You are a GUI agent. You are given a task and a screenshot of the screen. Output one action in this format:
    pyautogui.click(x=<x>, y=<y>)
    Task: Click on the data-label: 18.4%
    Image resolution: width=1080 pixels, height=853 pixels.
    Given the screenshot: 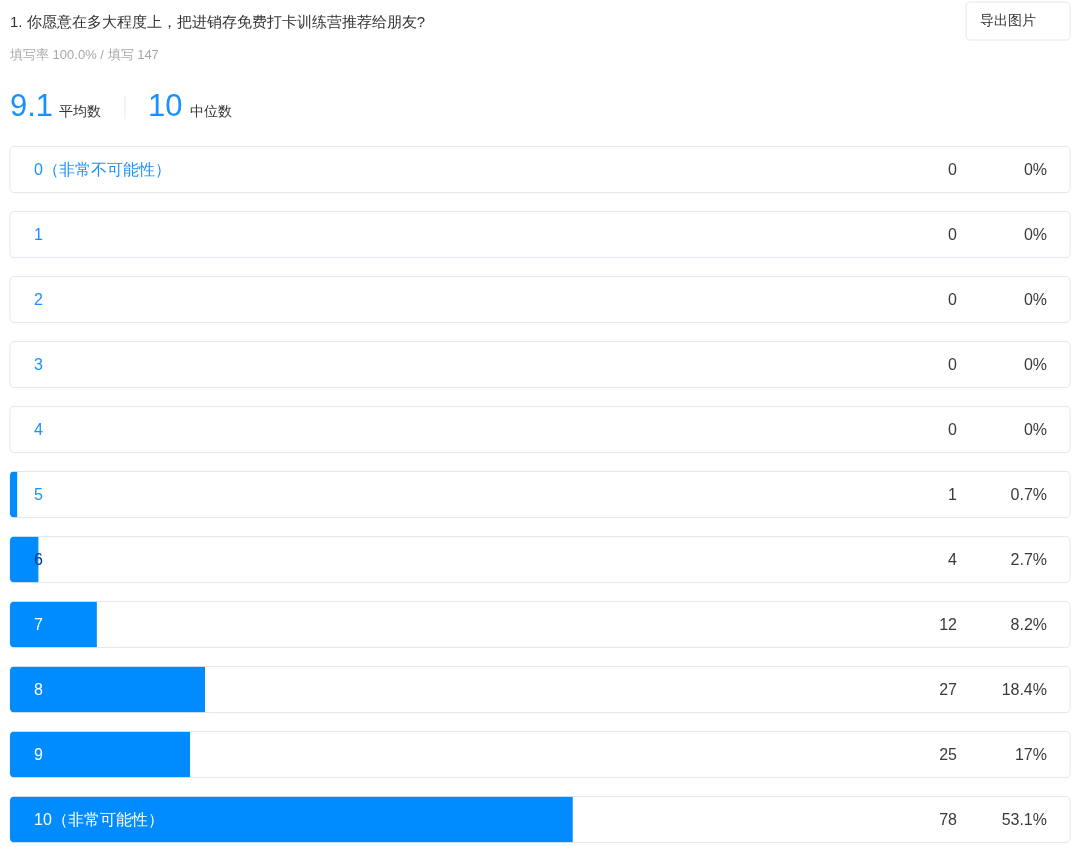 What is the action you would take?
    pyautogui.click(x=1024, y=689)
    